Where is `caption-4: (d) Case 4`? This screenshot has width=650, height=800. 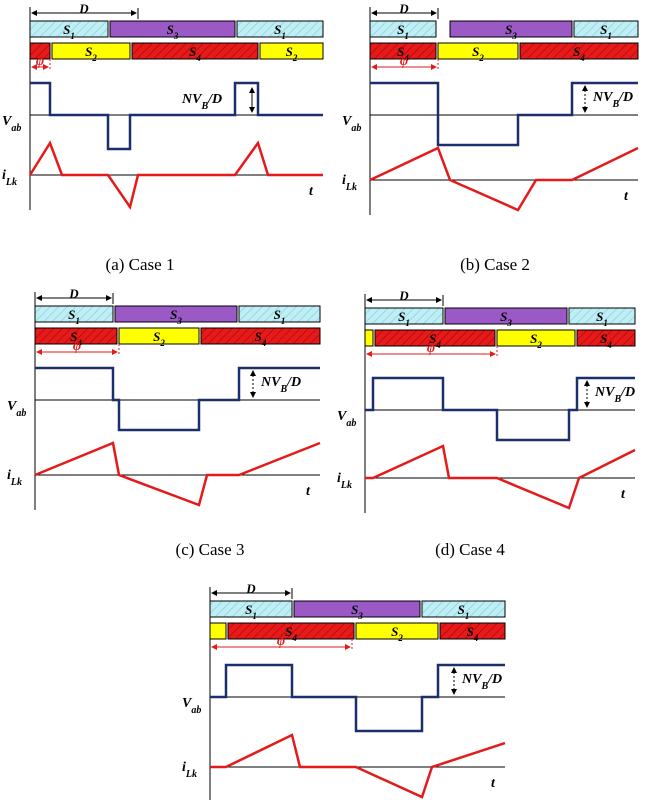
caption-4: (d) Case 4 is located at coordinates (470, 549).